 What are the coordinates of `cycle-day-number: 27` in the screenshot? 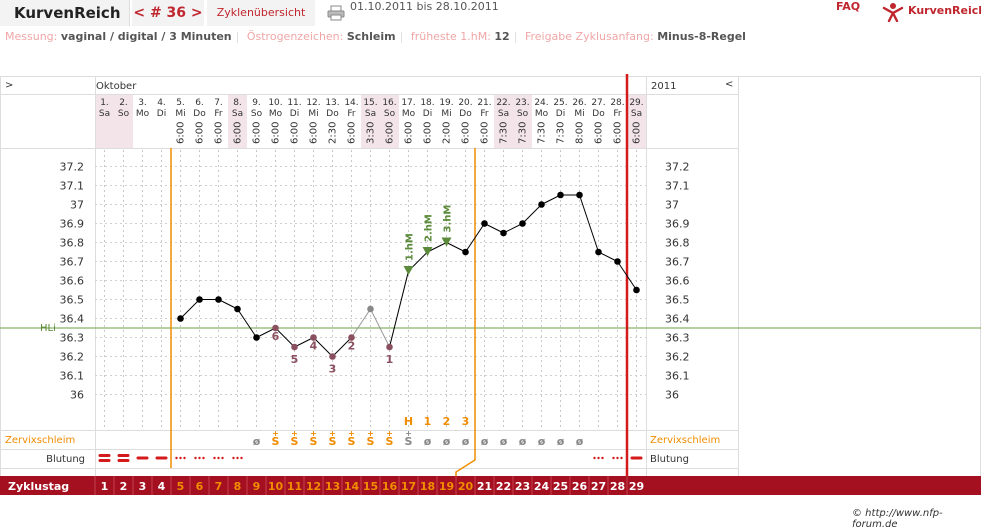 It's located at (598, 486).